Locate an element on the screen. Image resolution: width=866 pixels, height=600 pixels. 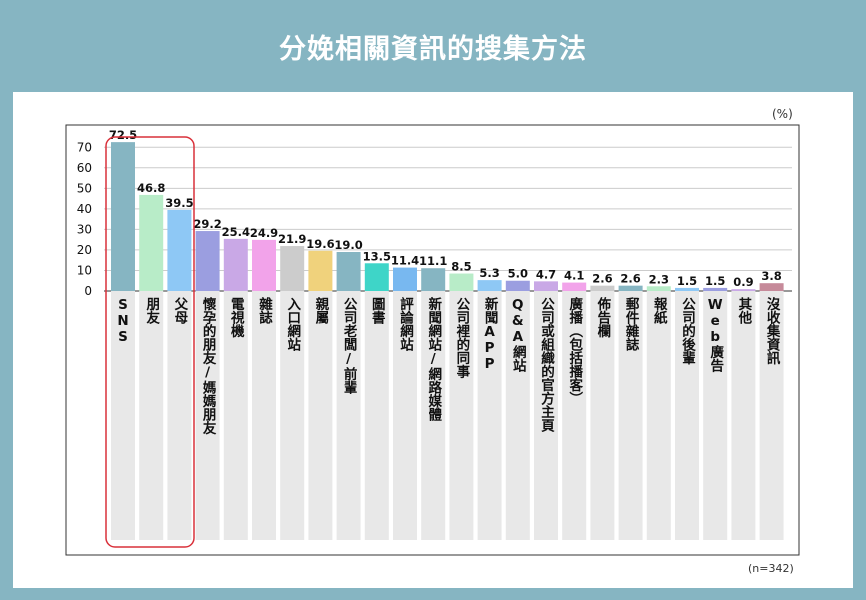
category-label: 電視機 is located at coordinates (237, 317).